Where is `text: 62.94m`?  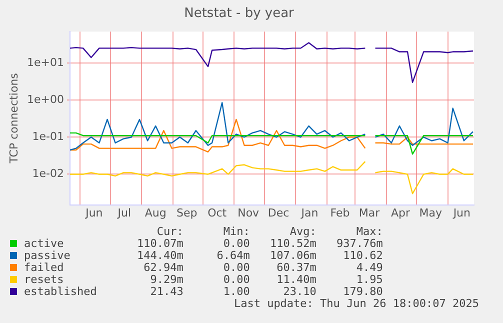 text: 62.94m is located at coordinates (163, 267).